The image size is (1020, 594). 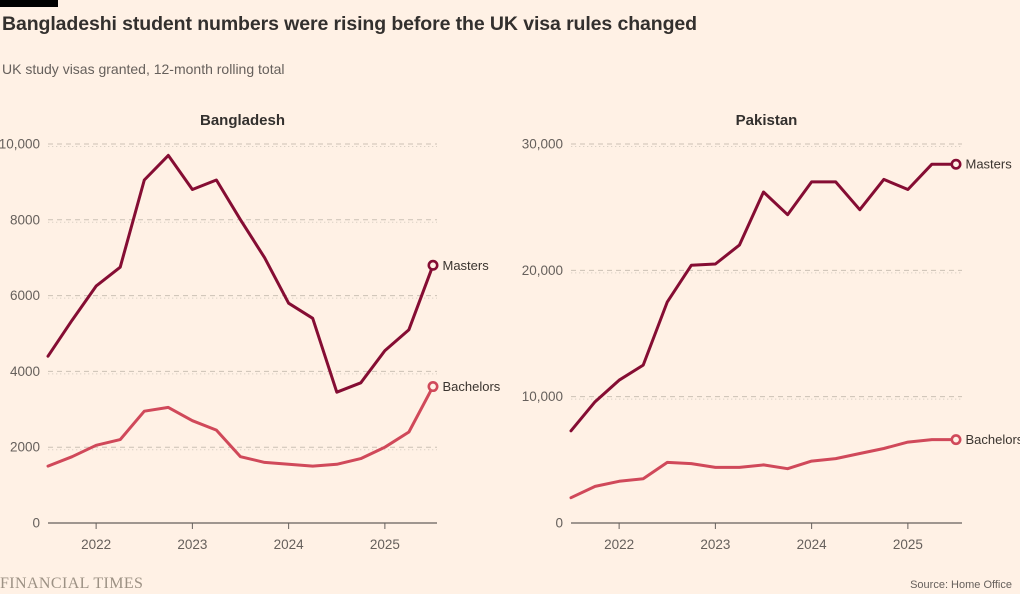 What do you see at coordinates (542, 270) in the screenshot?
I see `y-tick-label: 20,000` at bounding box center [542, 270].